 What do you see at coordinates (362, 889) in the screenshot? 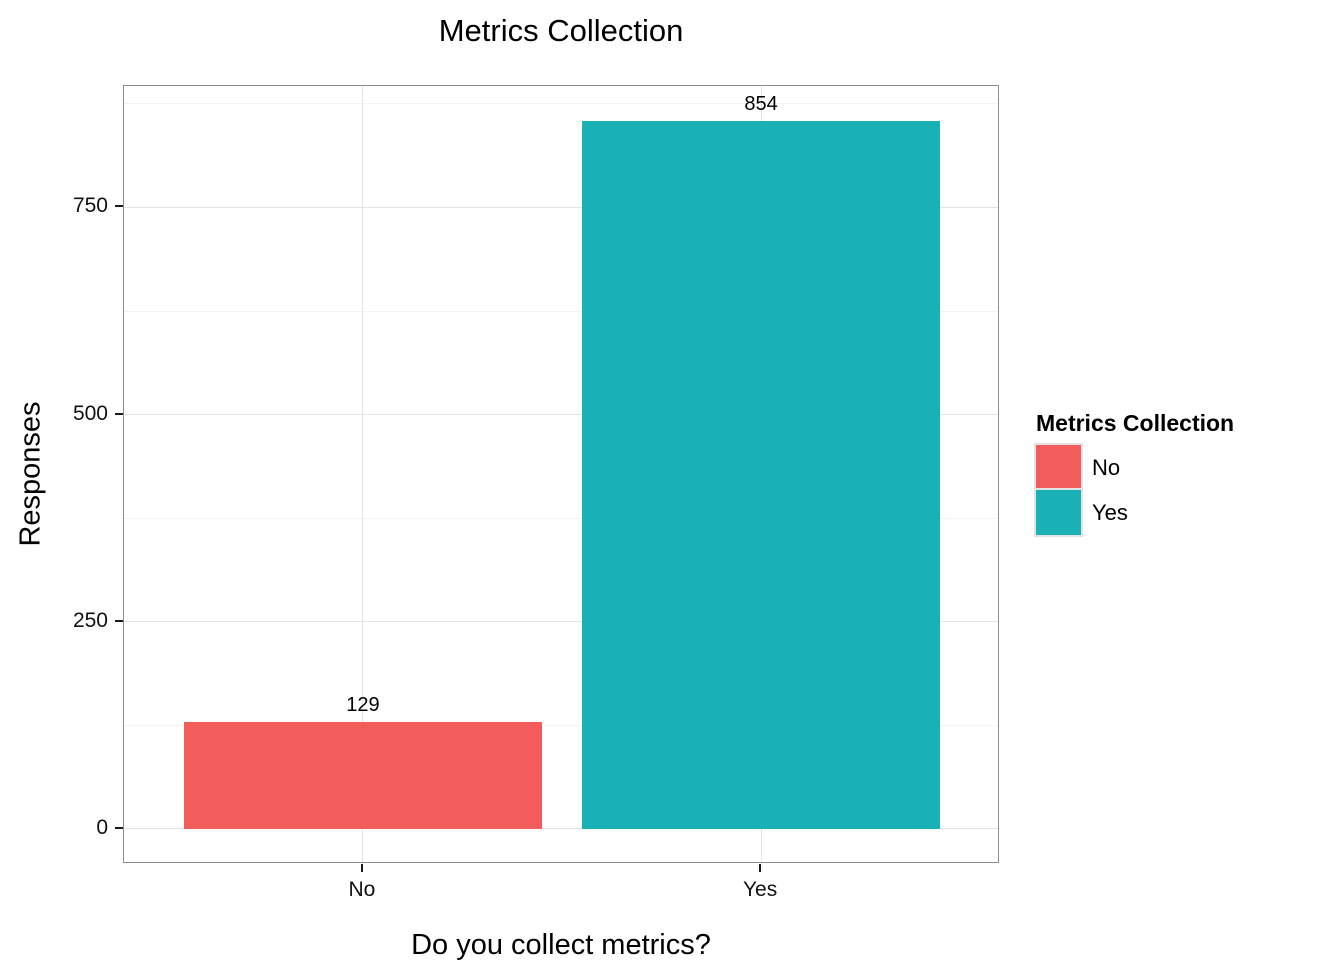
I see `x-tick-label: No` at bounding box center [362, 889].